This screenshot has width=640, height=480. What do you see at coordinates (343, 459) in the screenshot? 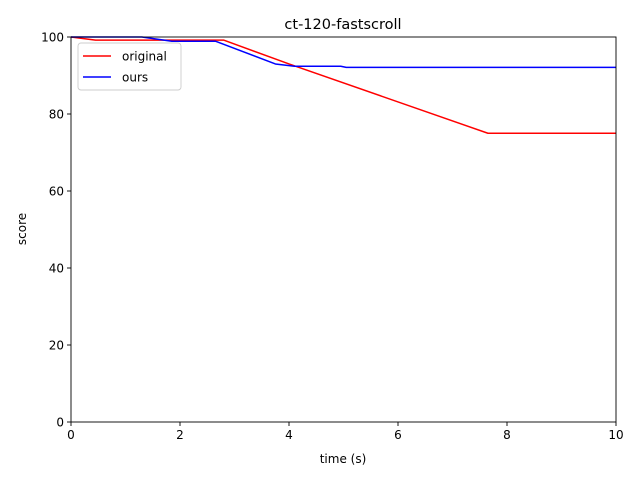
I see `x-axis-label: time (s)` at bounding box center [343, 459].